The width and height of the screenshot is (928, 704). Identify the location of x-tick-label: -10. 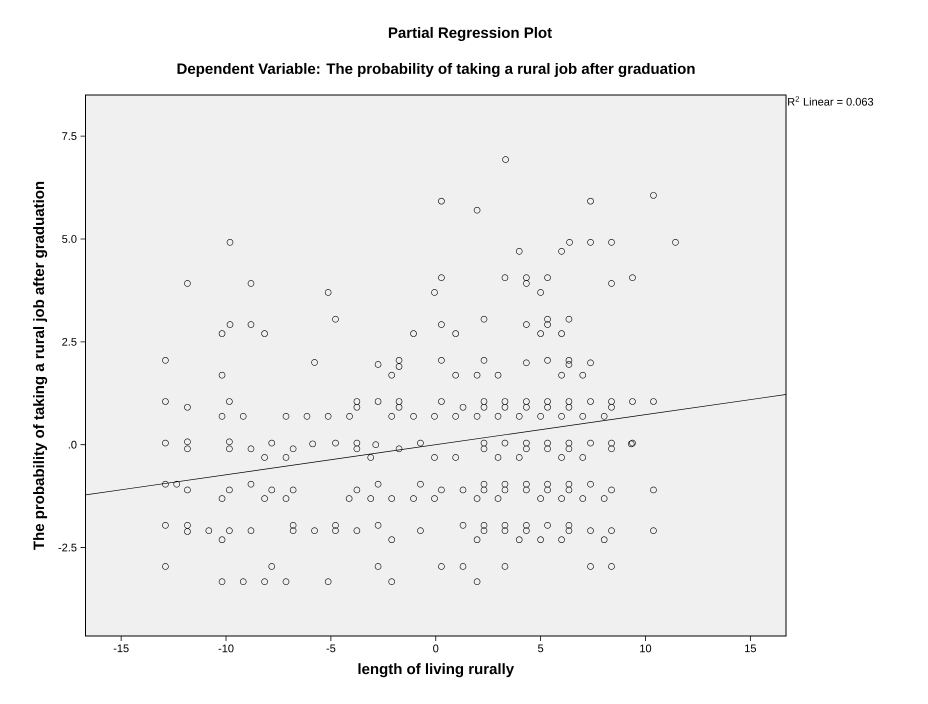
(226, 648).